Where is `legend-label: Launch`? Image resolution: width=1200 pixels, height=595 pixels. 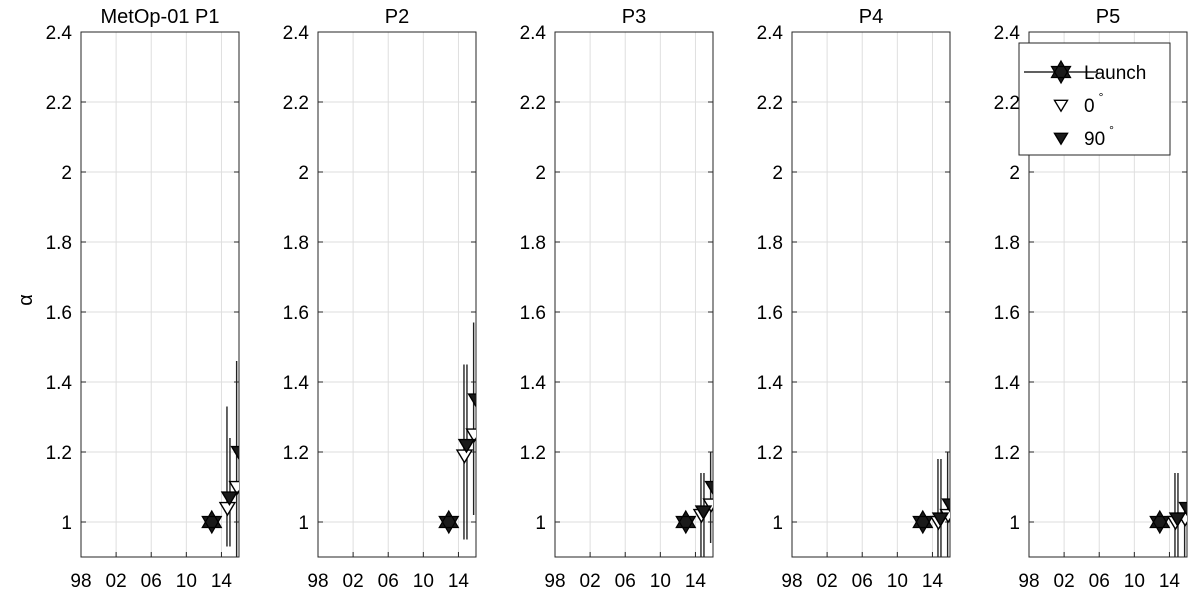
legend-label: Launch is located at coordinates (1115, 73).